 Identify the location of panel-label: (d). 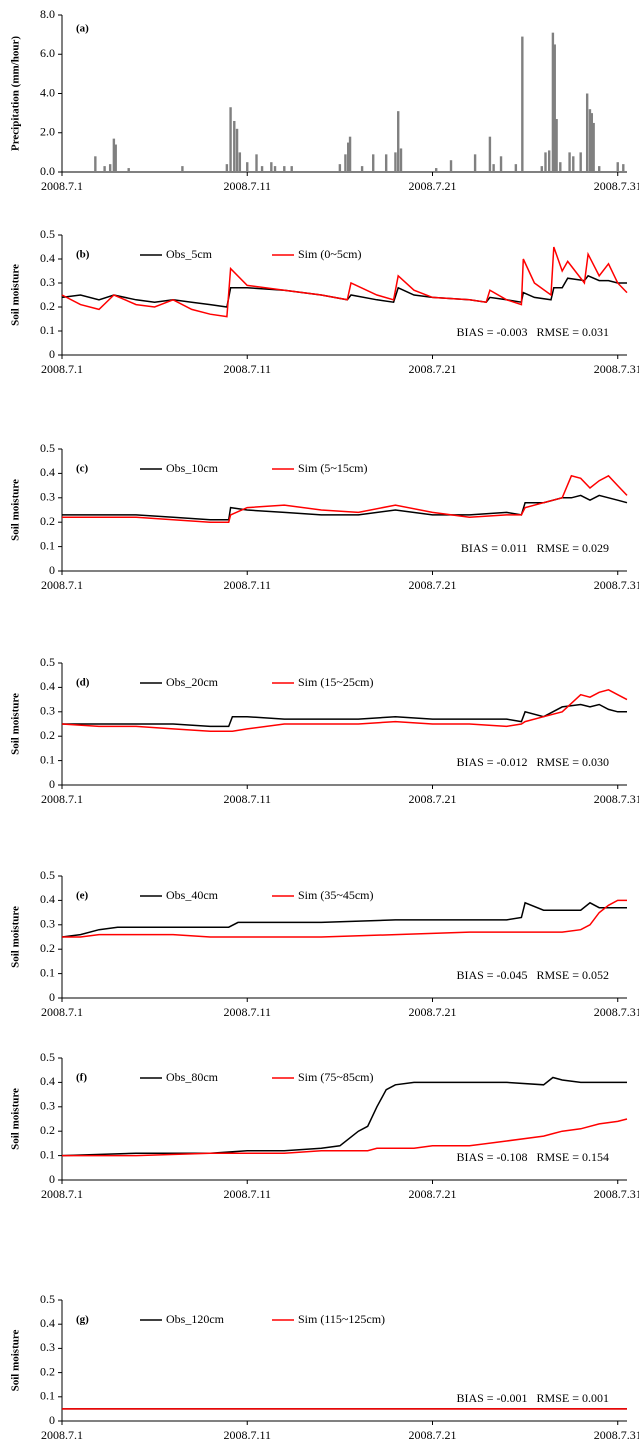
(83, 683).